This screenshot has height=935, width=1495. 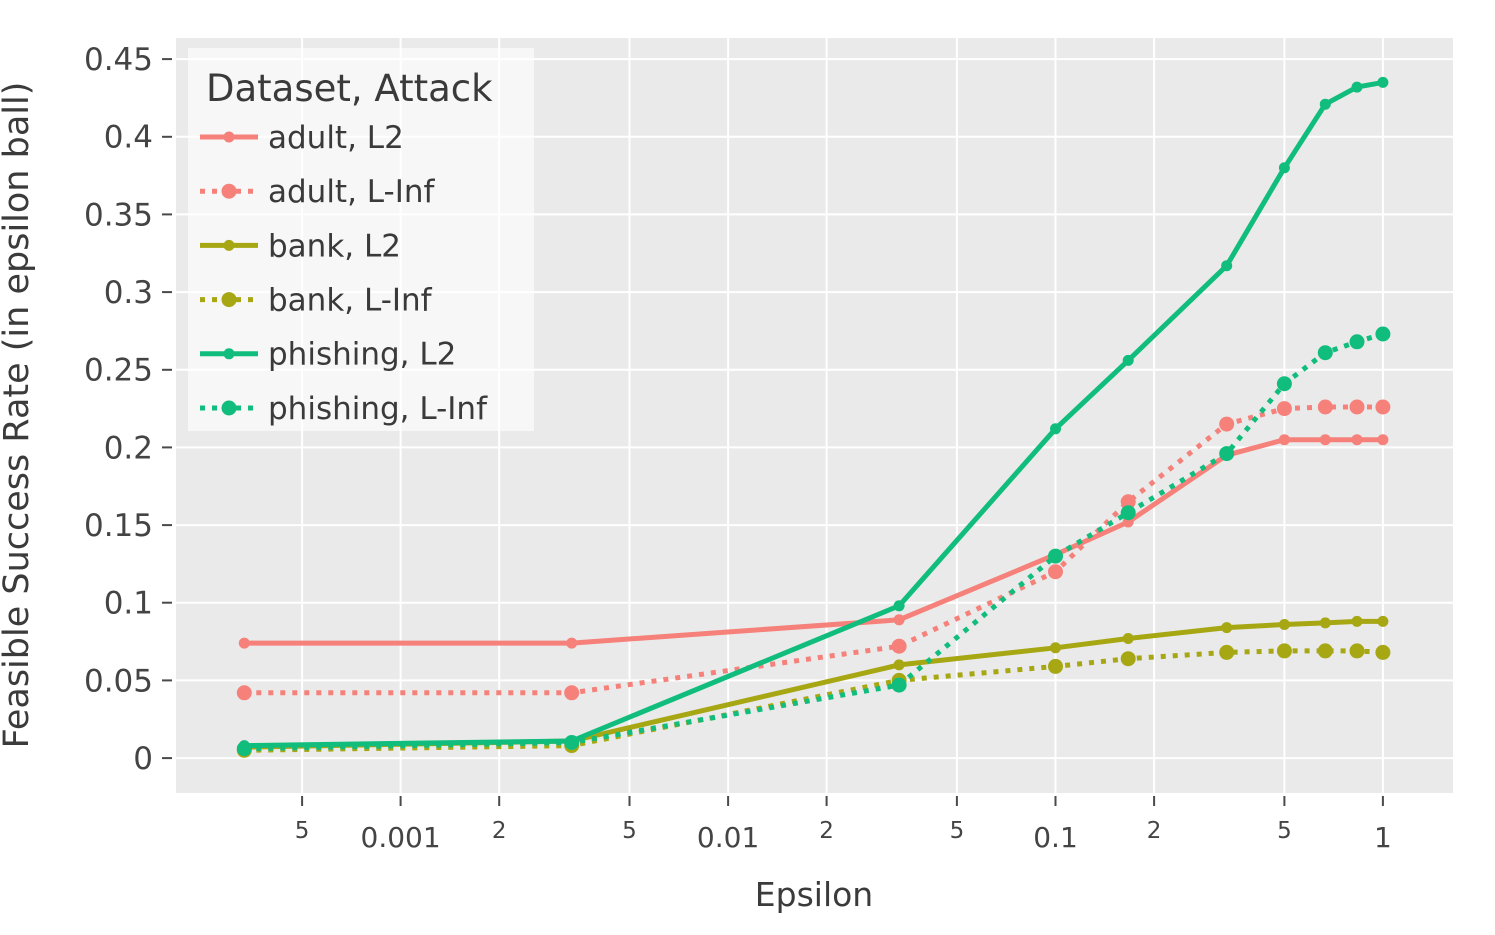 I want to click on series-line-bank-l2, so click(x=813, y=684).